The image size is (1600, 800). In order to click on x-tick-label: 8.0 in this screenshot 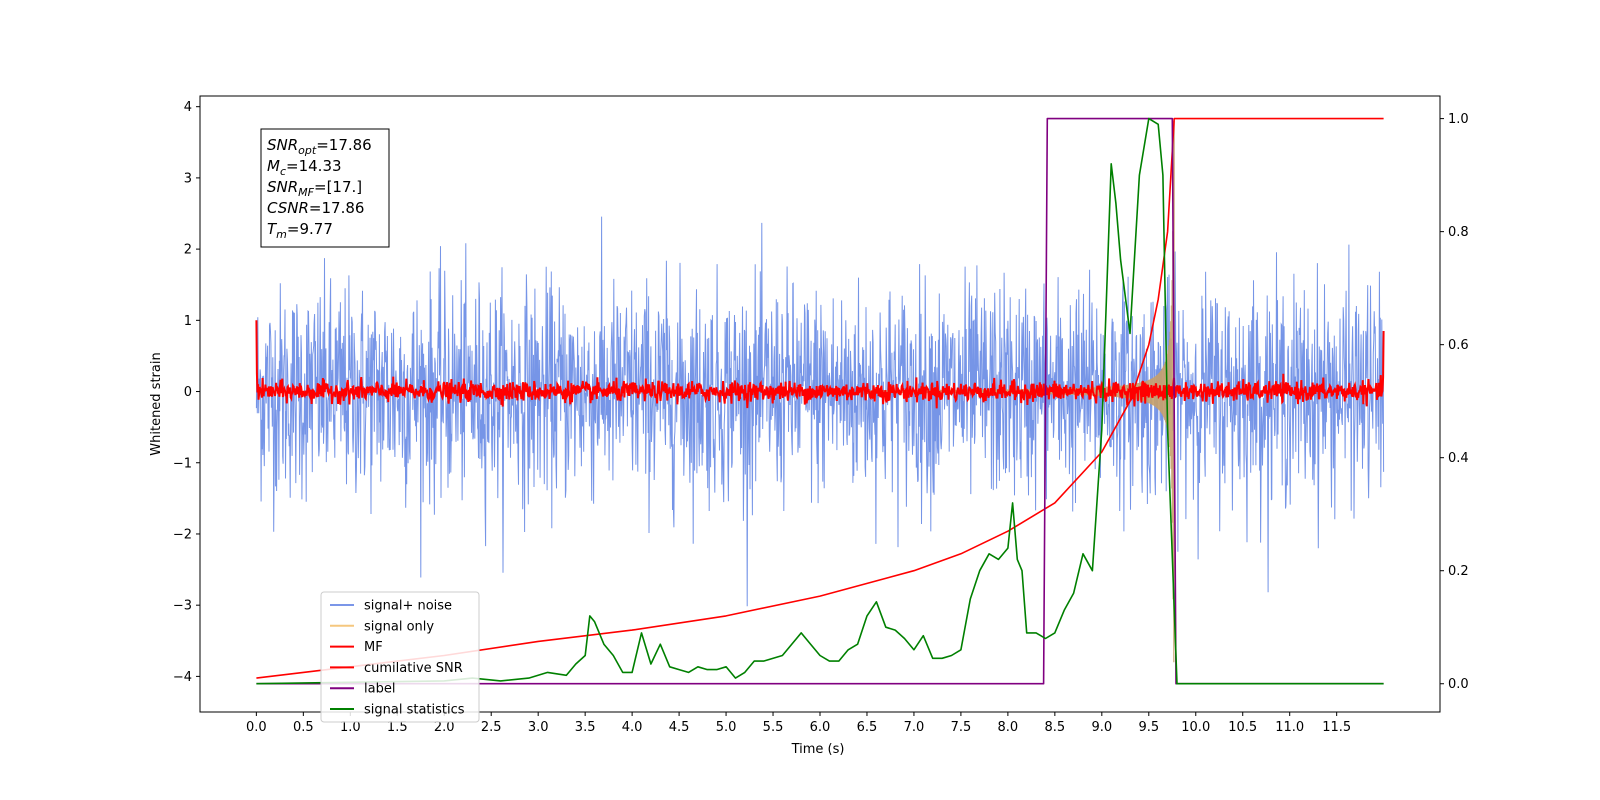, I will do `click(1008, 727)`.